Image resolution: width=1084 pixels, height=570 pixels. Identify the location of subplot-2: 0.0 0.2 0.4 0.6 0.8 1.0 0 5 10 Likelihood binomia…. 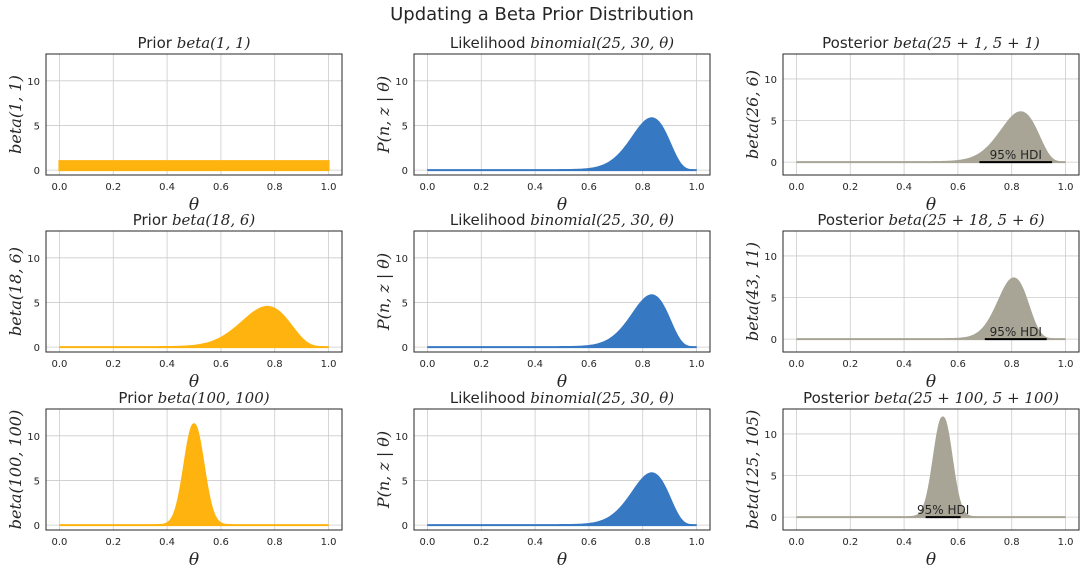
(542, 124).